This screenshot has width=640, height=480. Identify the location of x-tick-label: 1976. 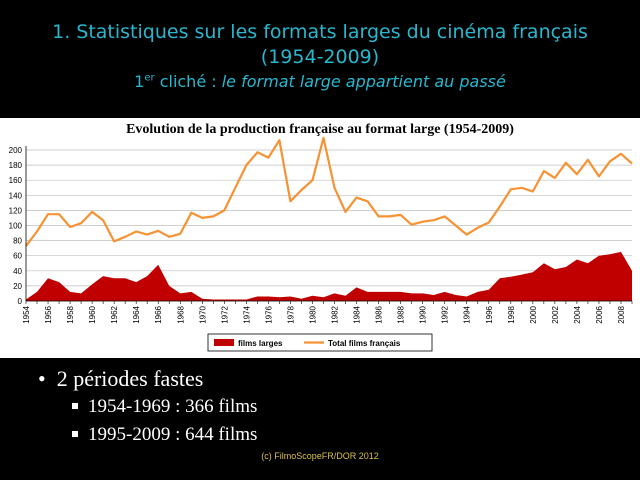
(268, 314).